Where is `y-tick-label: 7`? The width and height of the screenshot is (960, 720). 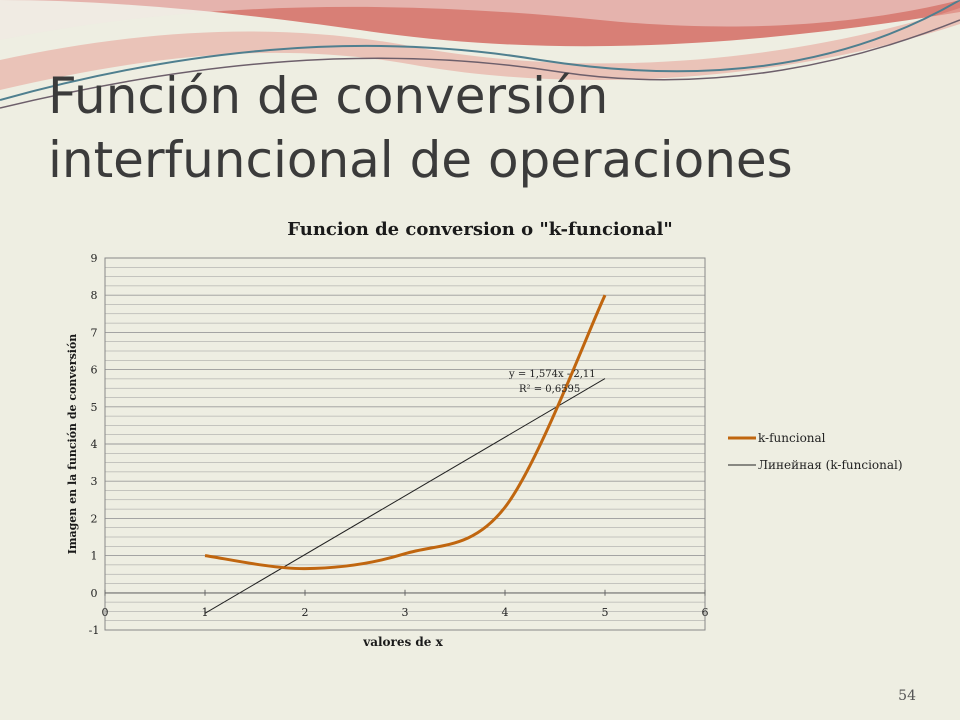
y-tick-label: 7 is located at coordinates (94, 332).